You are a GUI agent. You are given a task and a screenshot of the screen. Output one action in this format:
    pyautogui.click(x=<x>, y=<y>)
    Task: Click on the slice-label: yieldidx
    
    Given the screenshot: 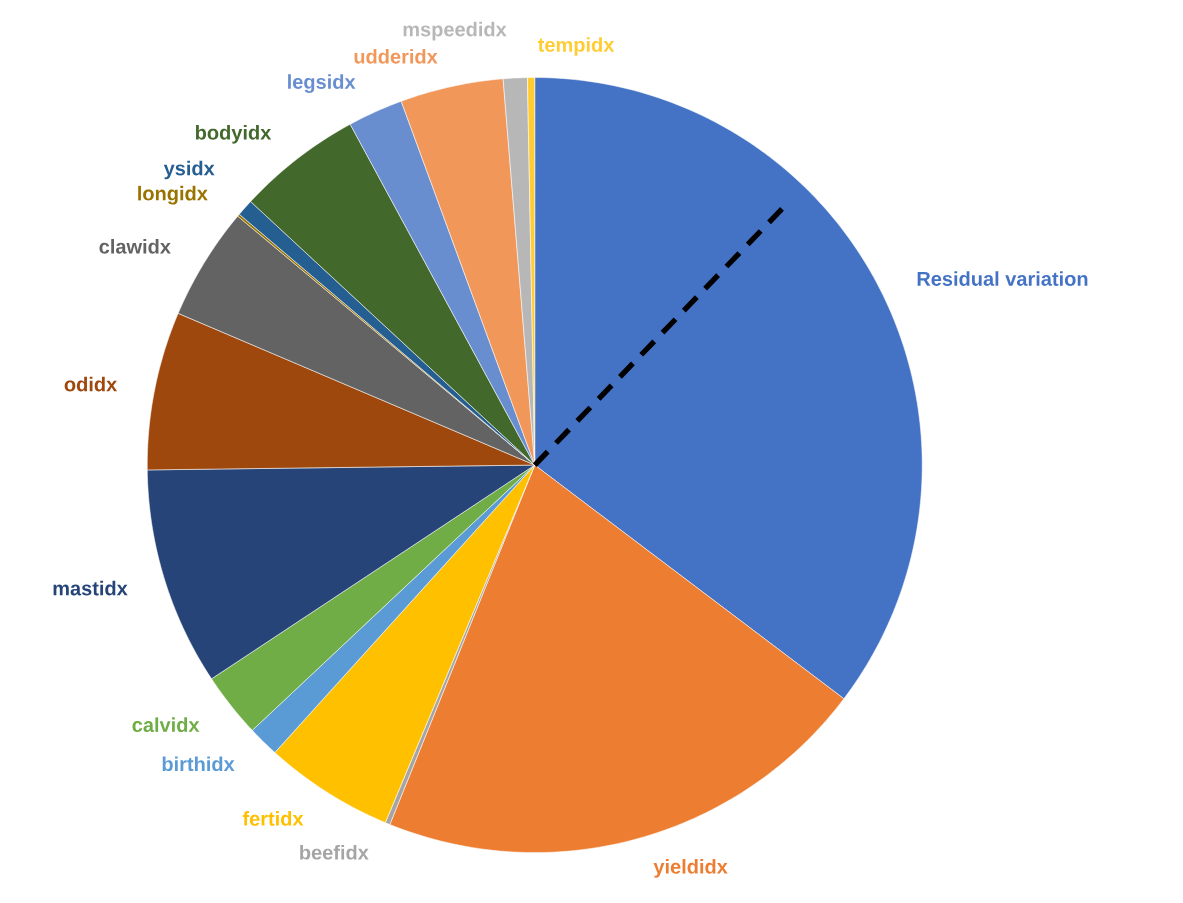 What is the action you would take?
    pyautogui.click(x=690, y=868)
    